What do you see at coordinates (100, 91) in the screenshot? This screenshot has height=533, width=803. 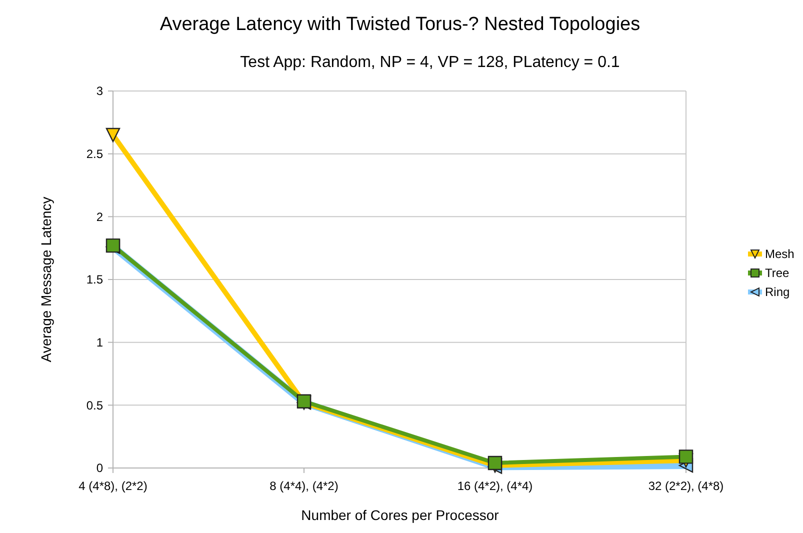 I see `y-tick-label: 3` at bounding box center [100, 91].